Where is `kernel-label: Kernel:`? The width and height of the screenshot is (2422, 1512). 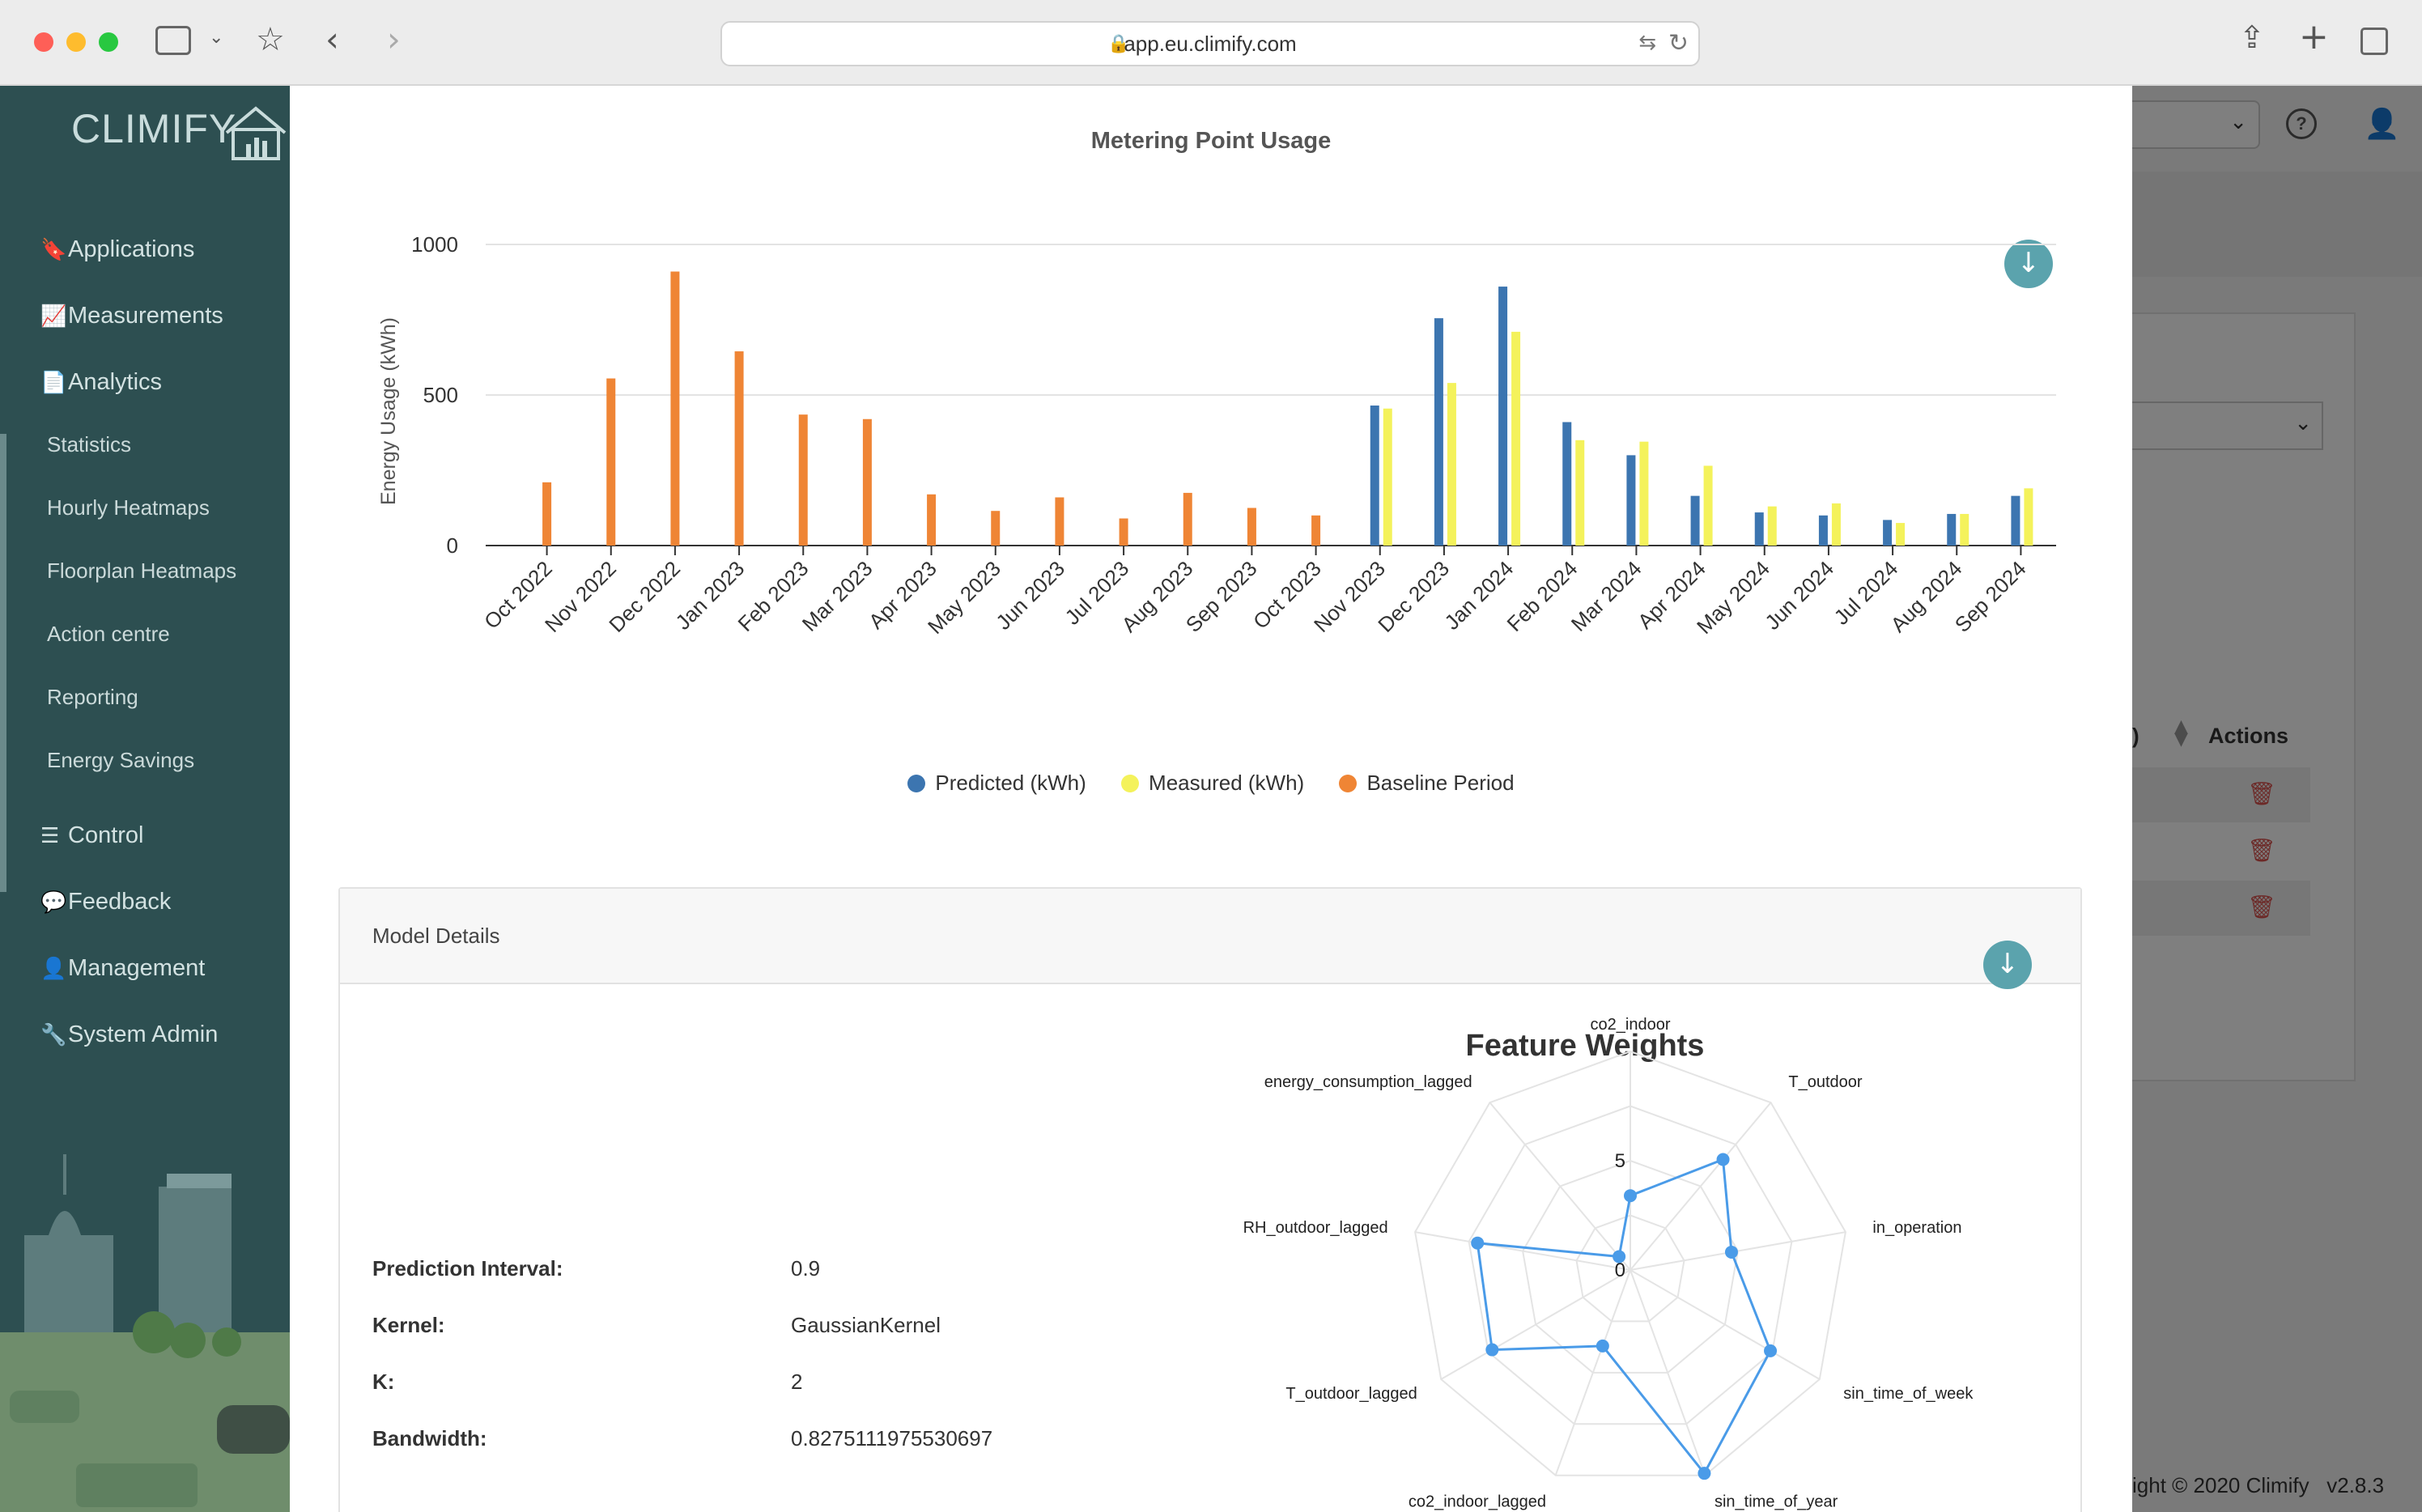
kernel-label: Kernel: is located at coordinates (408, 1325).